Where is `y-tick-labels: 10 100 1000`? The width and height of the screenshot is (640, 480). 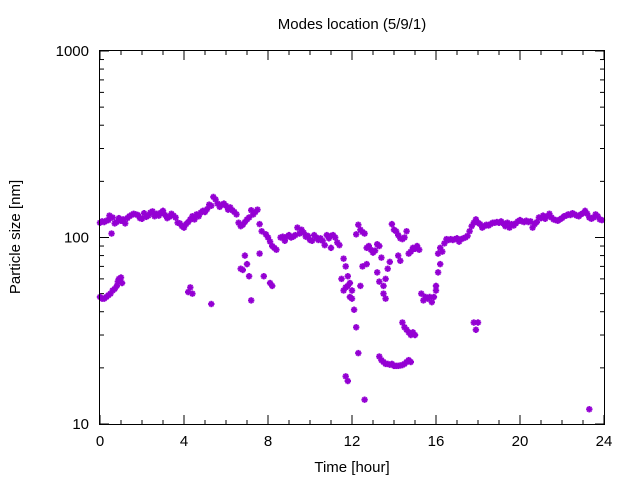 y-tick-labels: 10 100 1000 is located at coordinates (72, 238).